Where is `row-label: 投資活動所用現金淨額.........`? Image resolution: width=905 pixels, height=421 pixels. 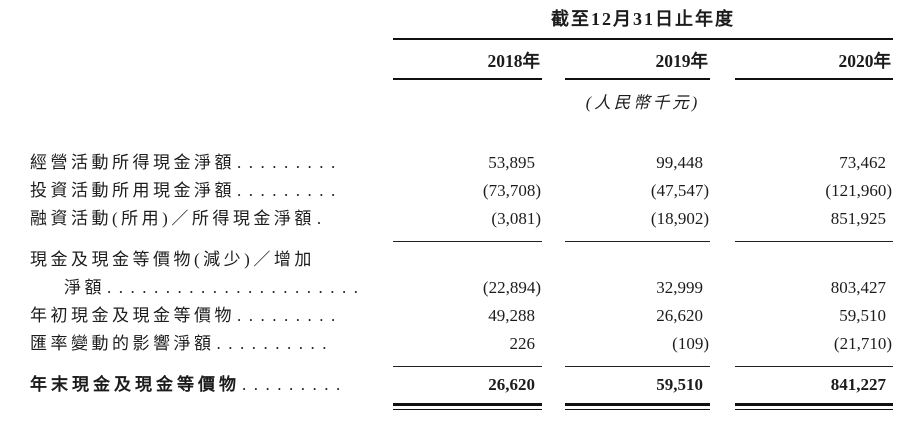 row-label: 投資活動所用現金淨額......... is located at coordinates (211, 191).